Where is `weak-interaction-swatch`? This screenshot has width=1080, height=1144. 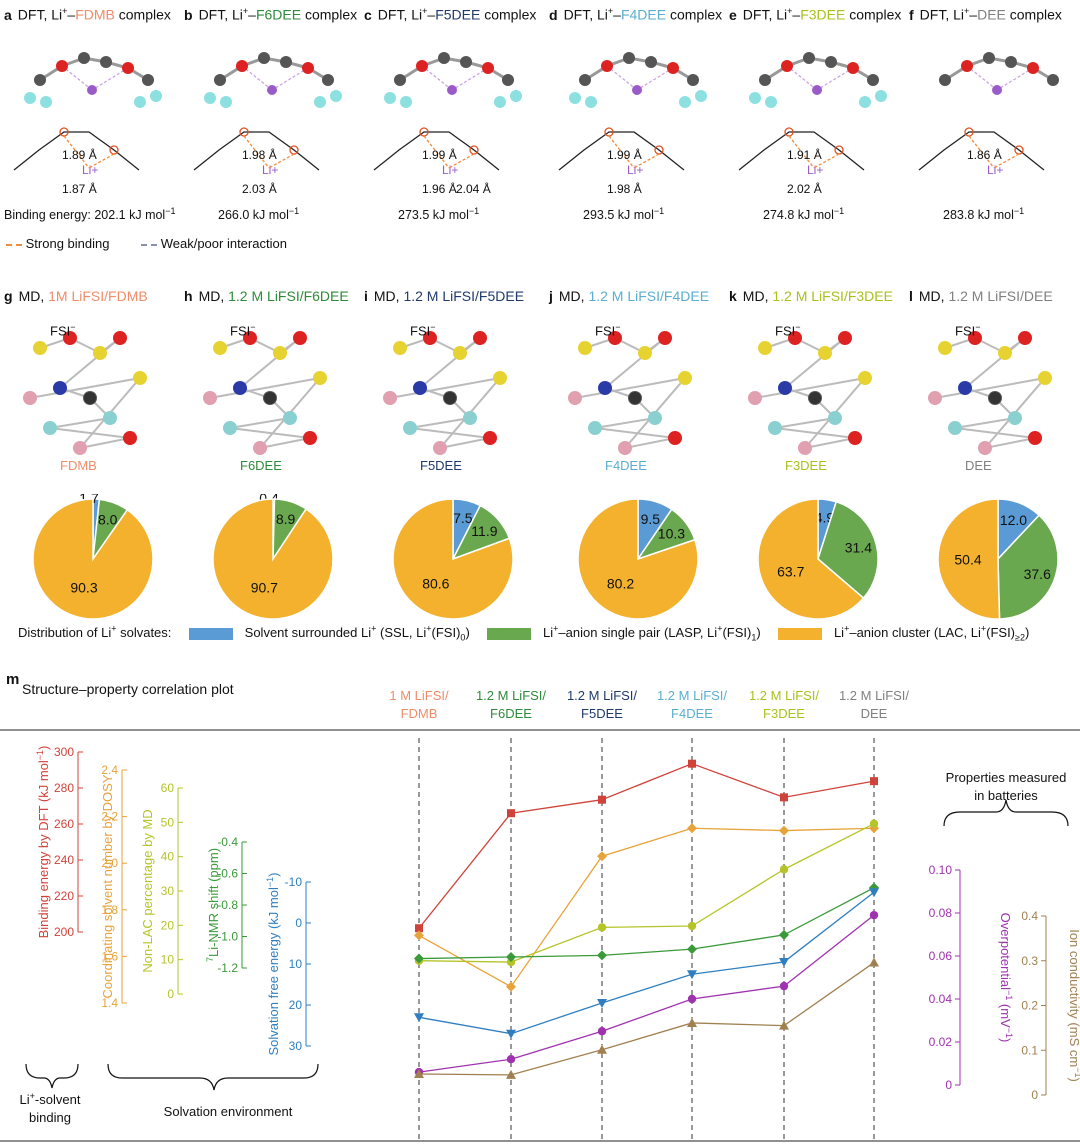 weak-interaction-swatch is located at coordinates (149, 244).